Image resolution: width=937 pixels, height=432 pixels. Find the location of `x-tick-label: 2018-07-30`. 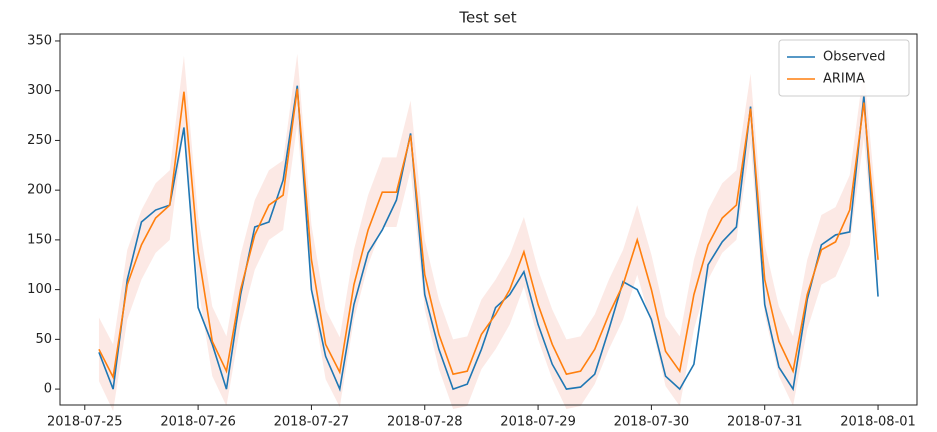

x-tick-label: 2018-07-30 is located at coordinates (652, 422).